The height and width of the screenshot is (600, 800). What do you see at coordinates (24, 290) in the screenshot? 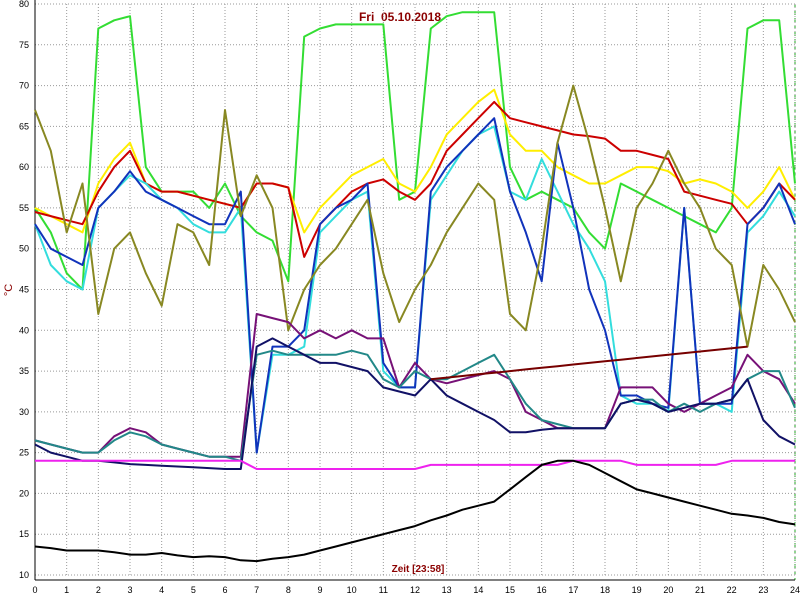
I see `y-tick-label: 45` at bounding box center [24, 290].